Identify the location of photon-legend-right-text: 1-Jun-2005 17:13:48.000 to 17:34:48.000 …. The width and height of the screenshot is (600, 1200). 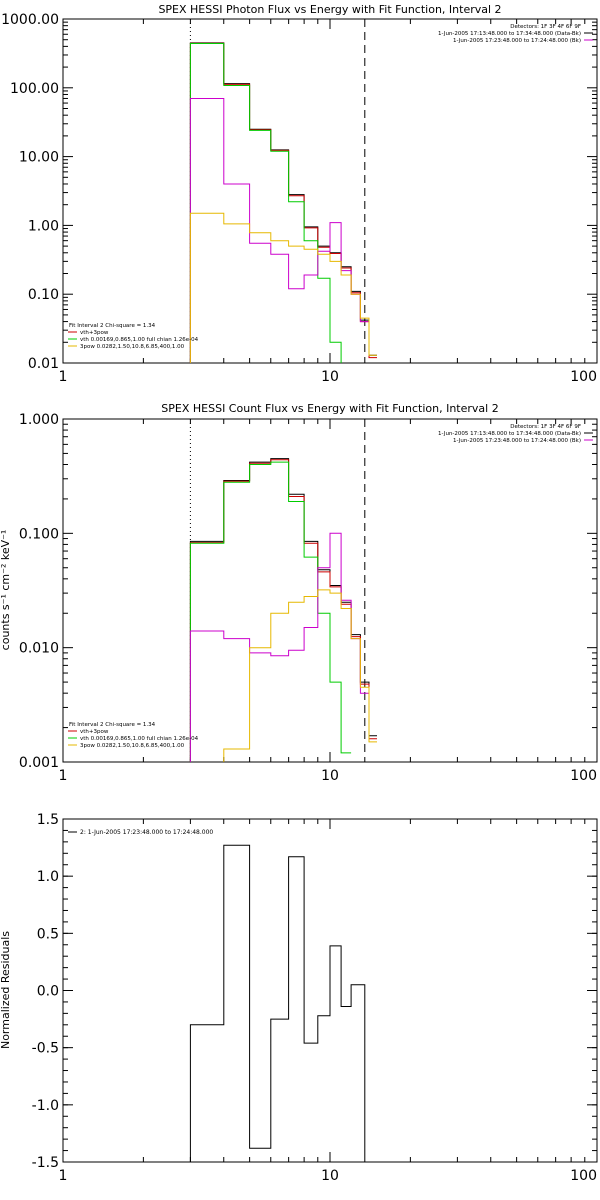
(509, 34).